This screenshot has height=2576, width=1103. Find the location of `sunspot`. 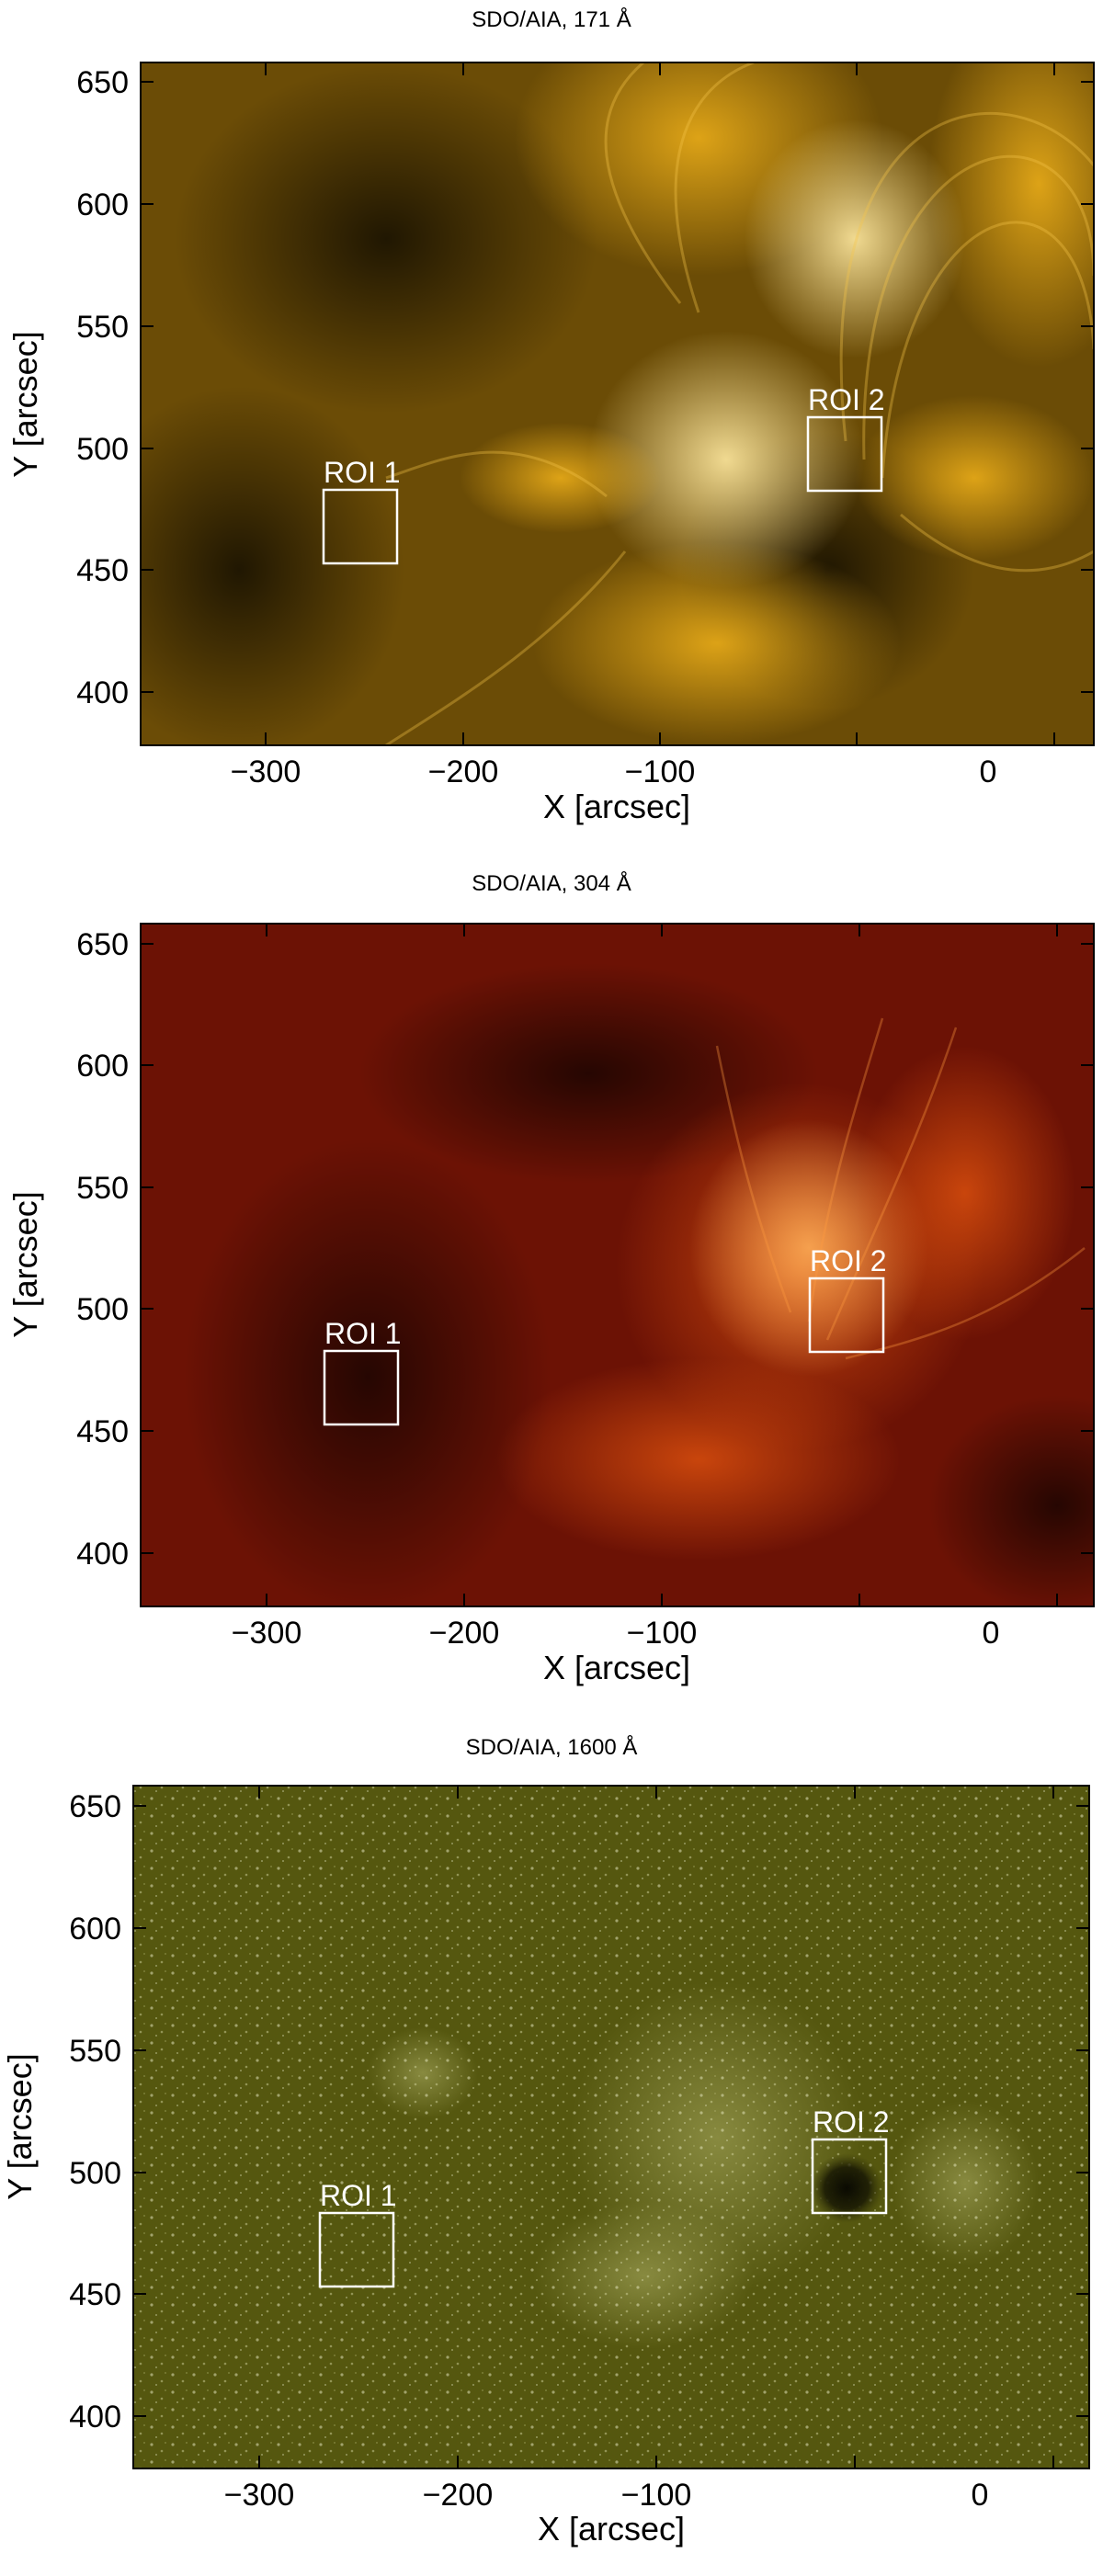

sunspot is located at coordinates (847, 2188).